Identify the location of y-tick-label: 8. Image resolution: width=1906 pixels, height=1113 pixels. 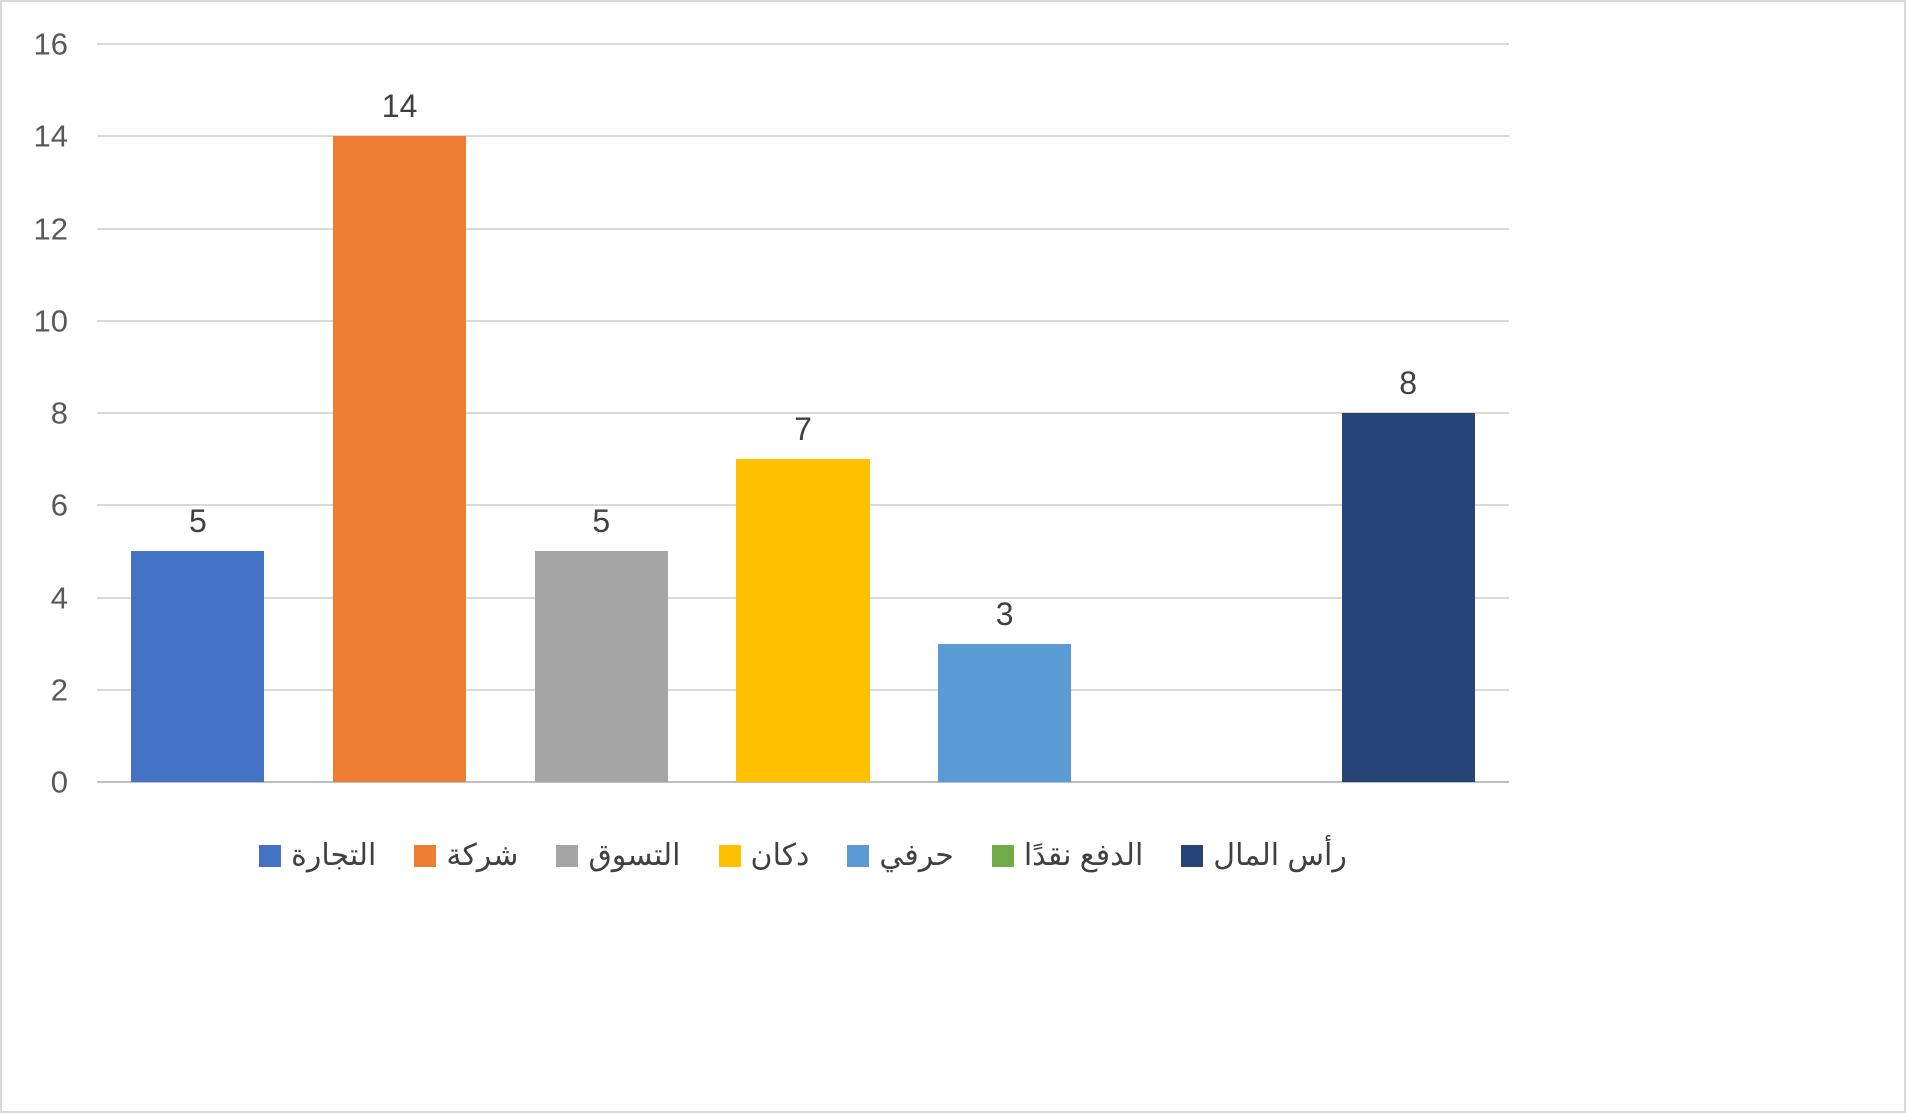
(59, 413).